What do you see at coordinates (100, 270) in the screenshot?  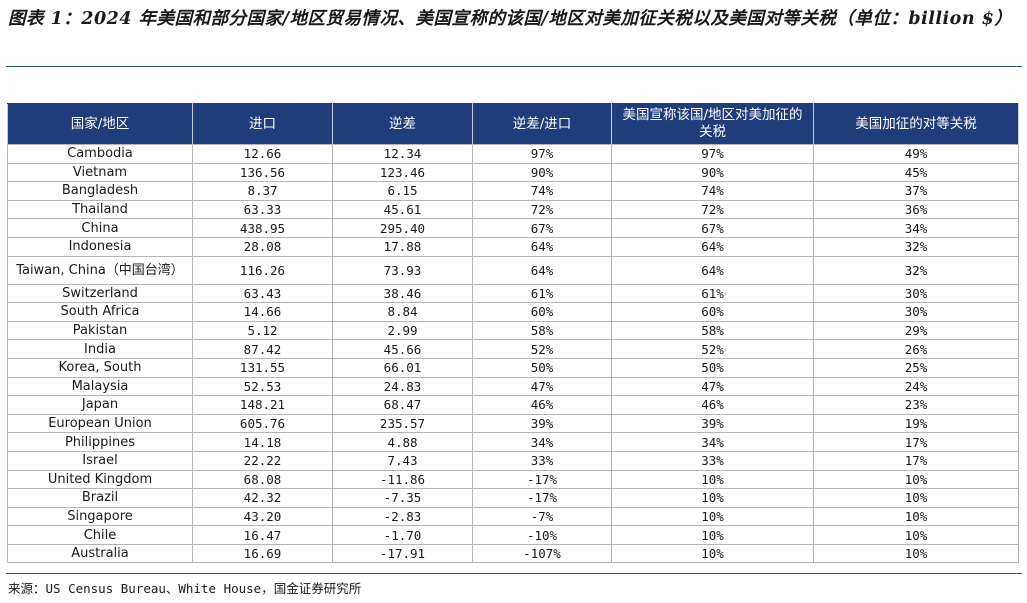 I see `cell-country: Taiwan, China（中国台湾）` at bounding box center [100, 270].